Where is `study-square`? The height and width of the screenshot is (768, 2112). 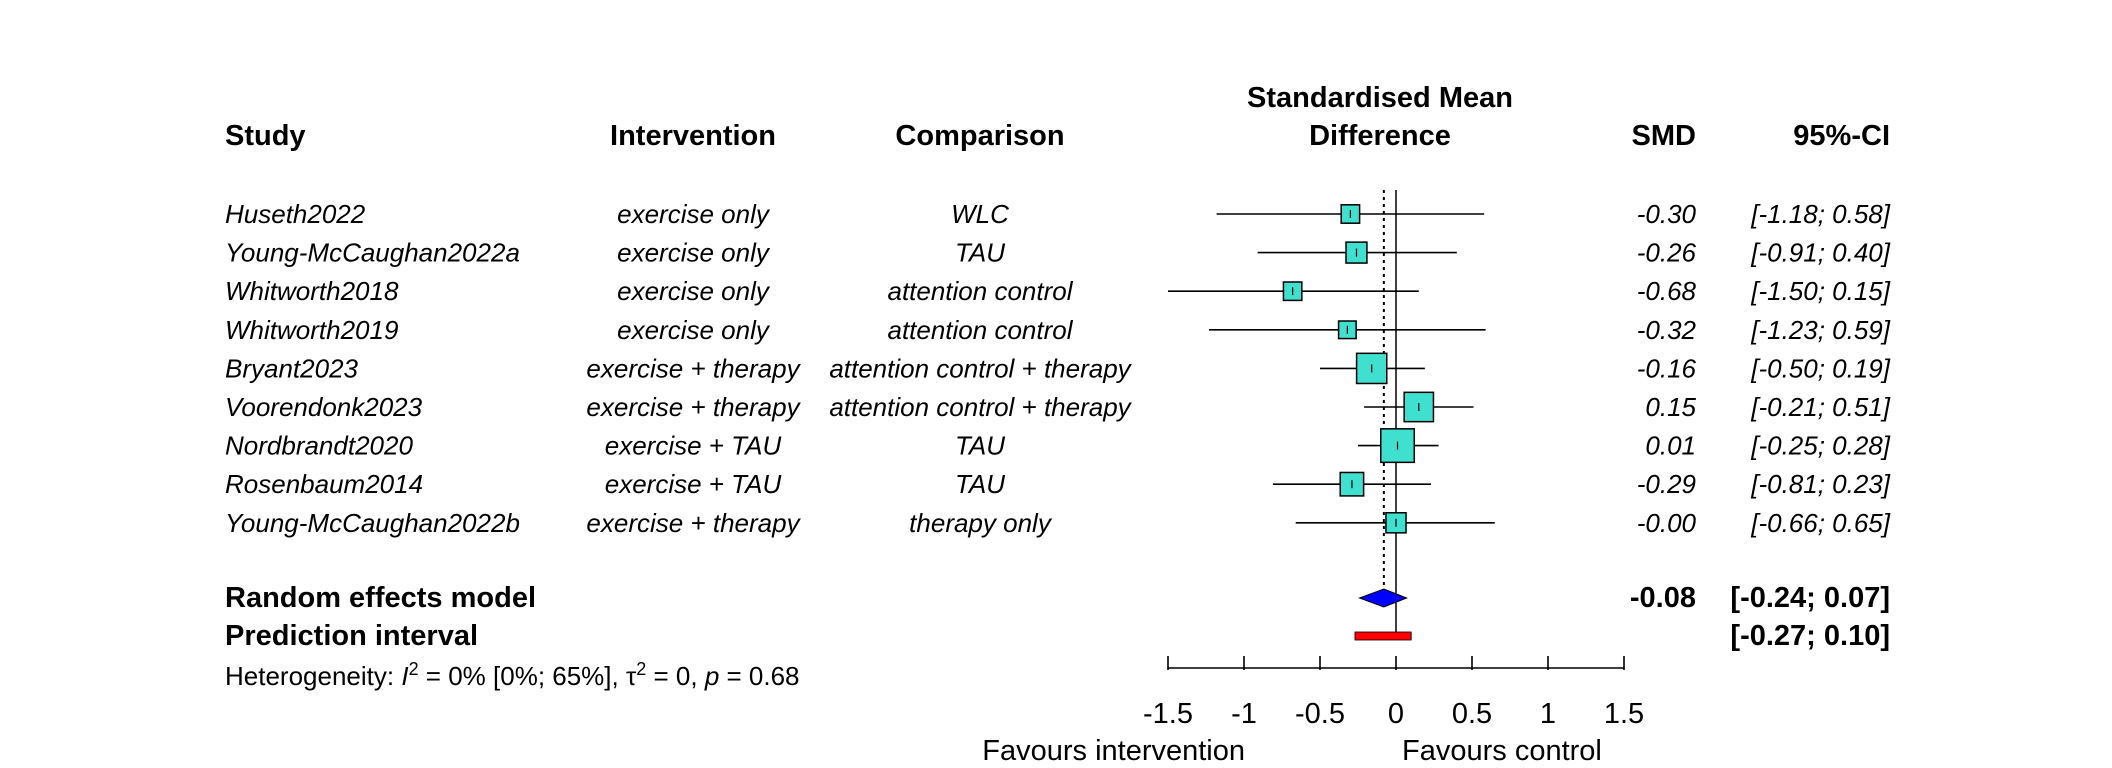 study-square is located at coordinates (1419, 407).